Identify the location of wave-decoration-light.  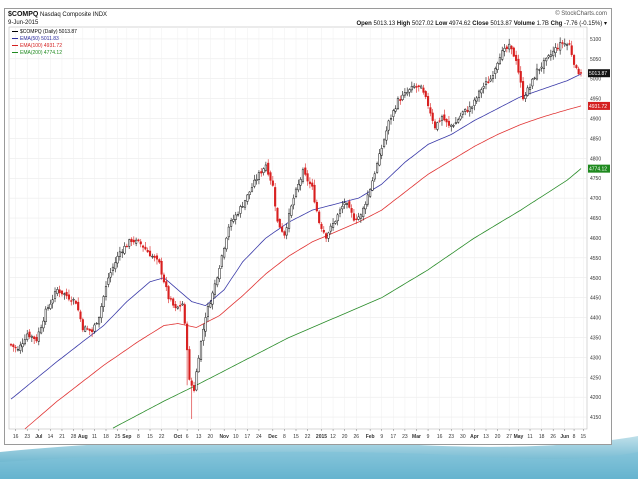
(319, 465).